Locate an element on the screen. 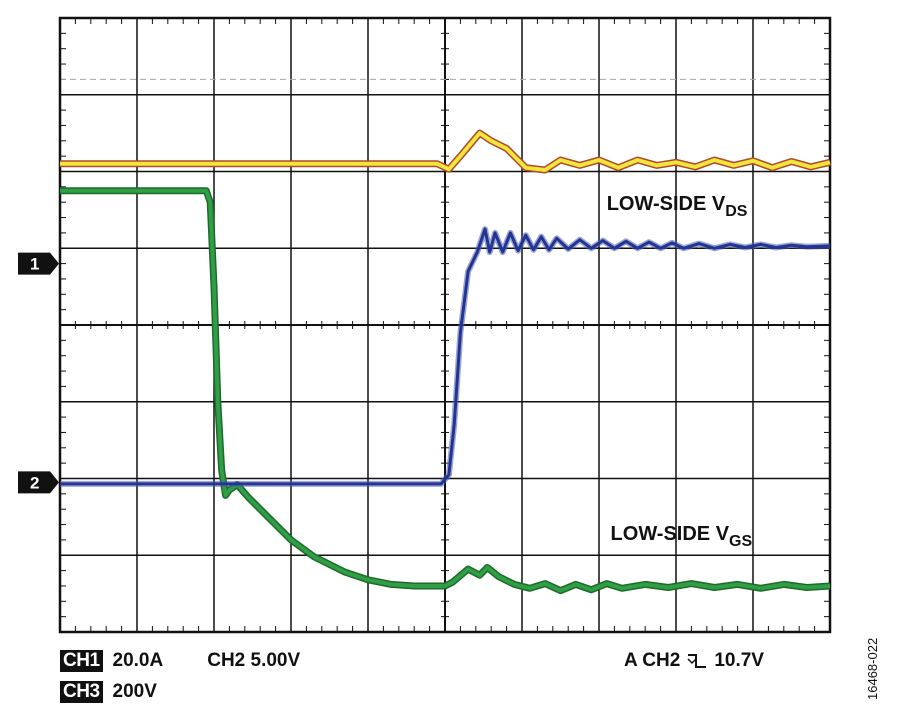  trigger-readout: A CH2 10.7V is located at coordinates (694, 661).